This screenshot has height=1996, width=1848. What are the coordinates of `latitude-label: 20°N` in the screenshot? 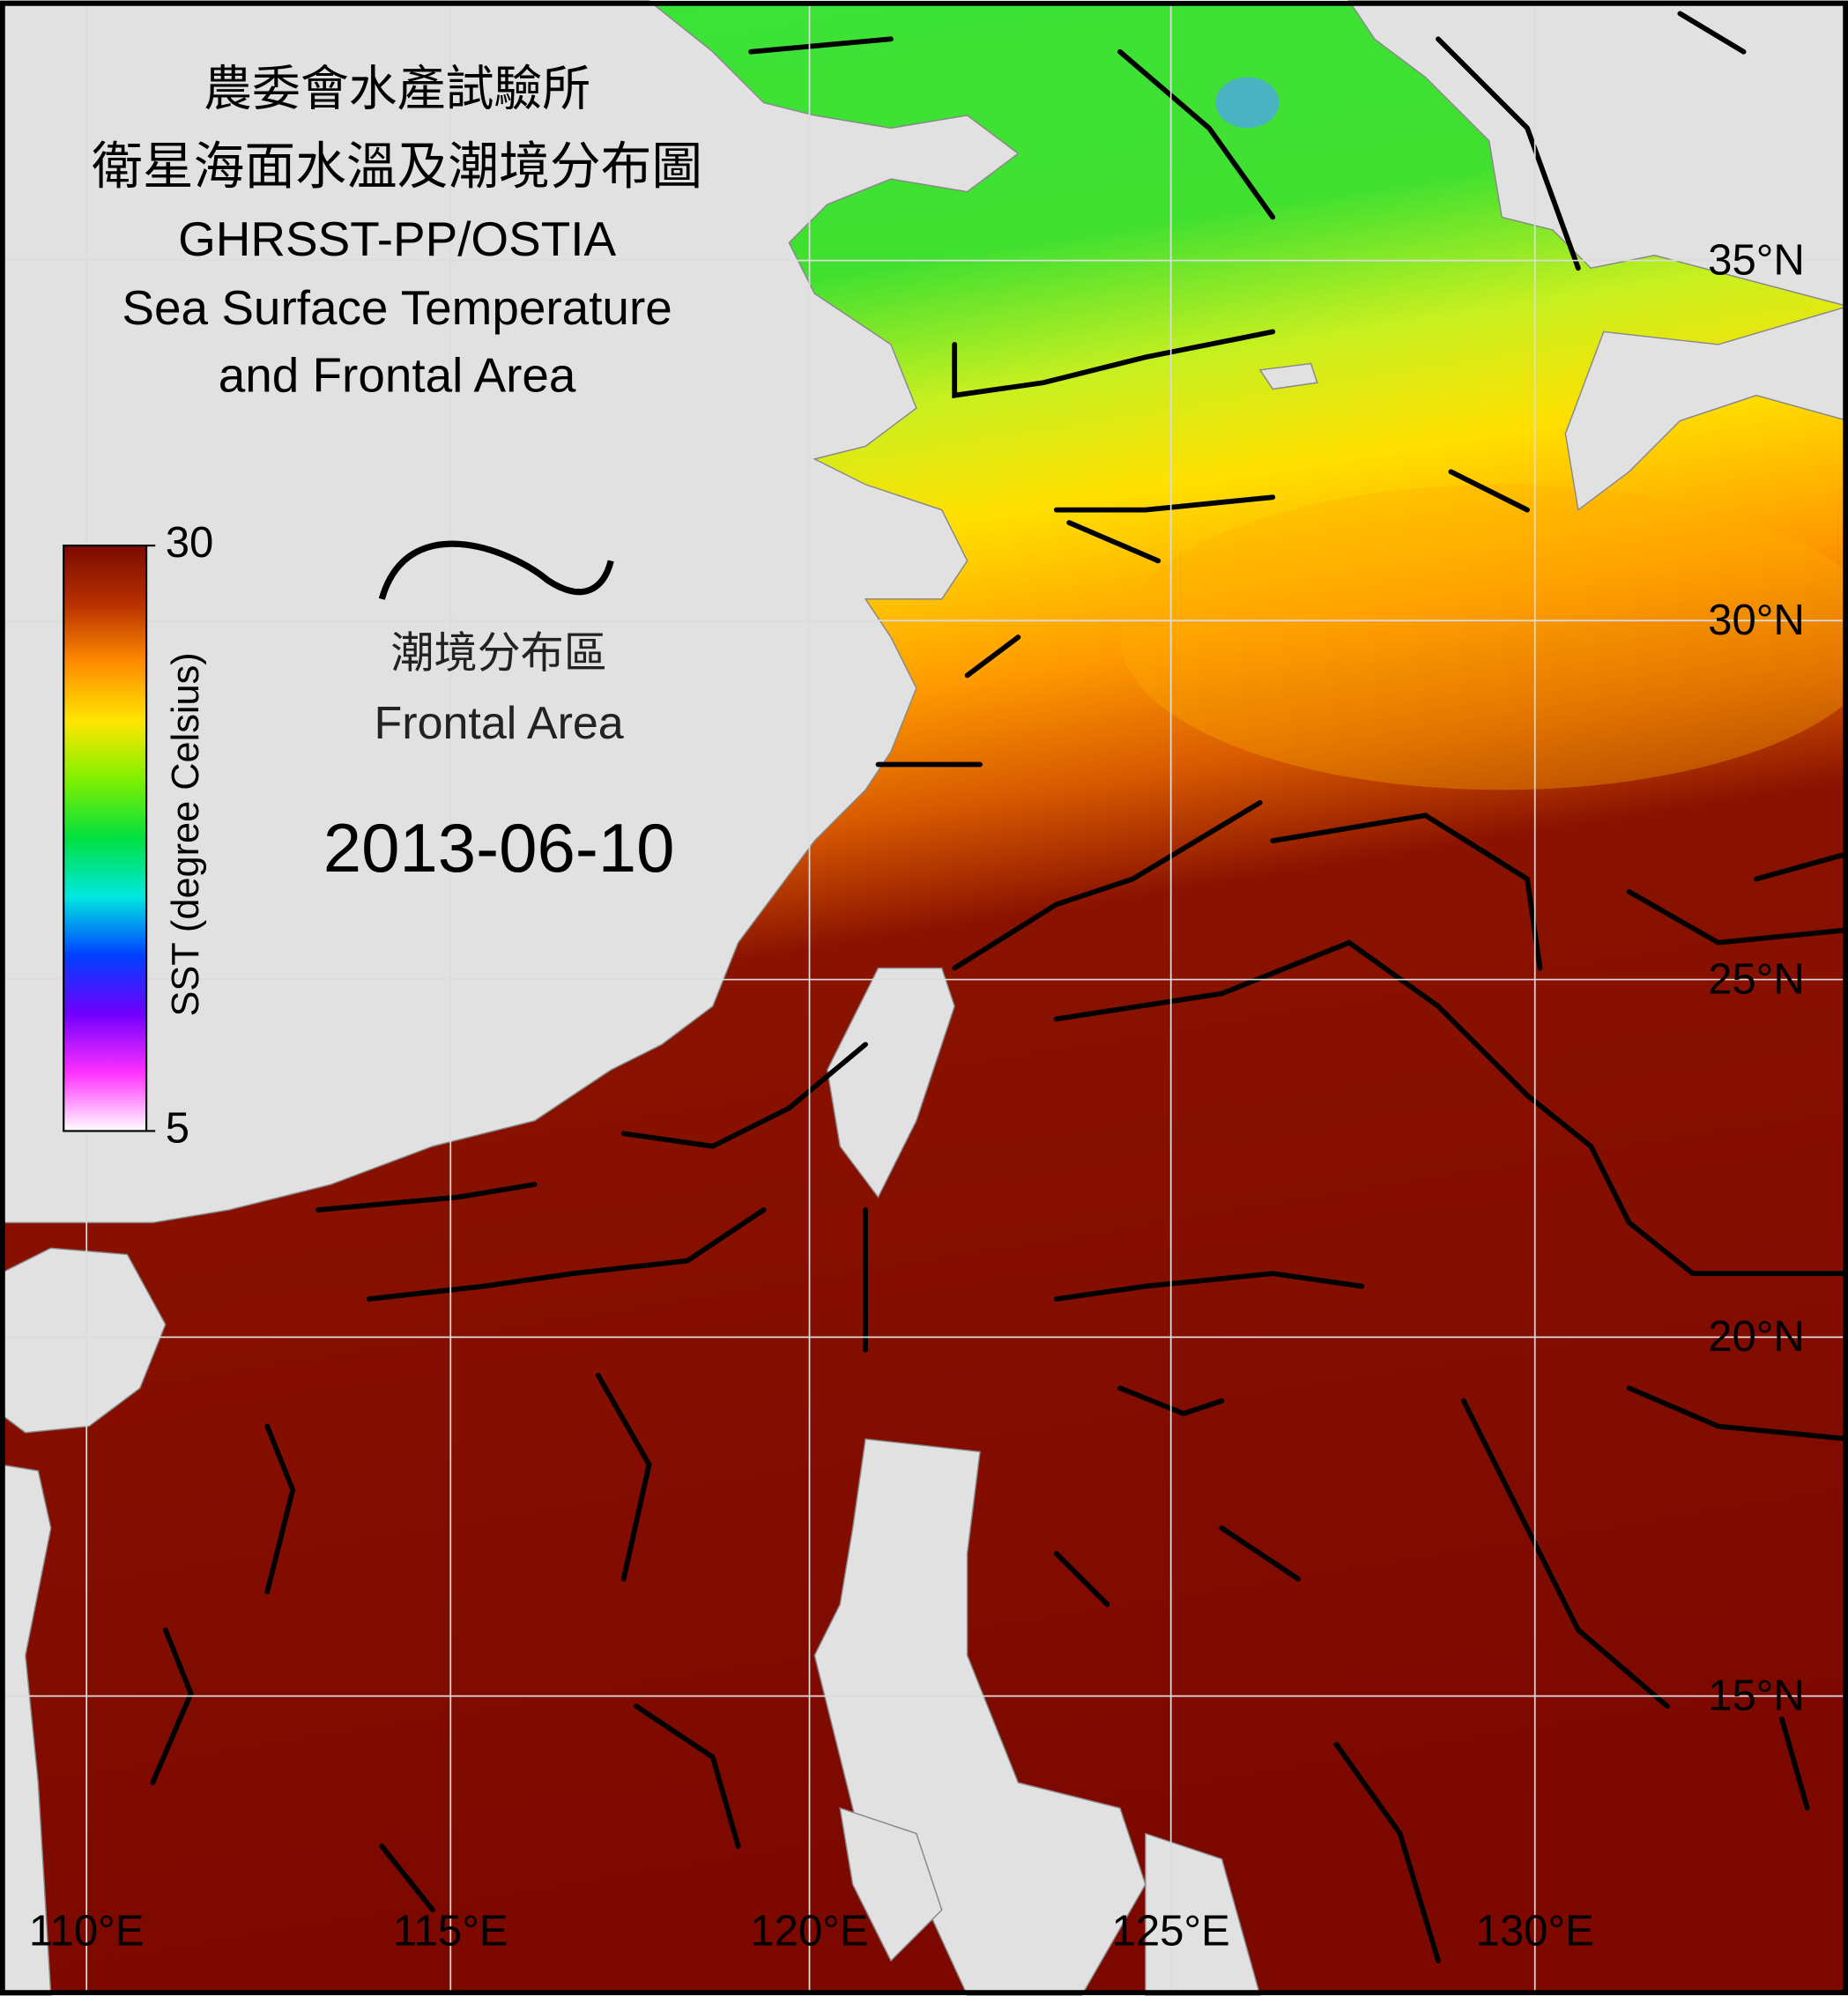 It's located at (1756, 1337).